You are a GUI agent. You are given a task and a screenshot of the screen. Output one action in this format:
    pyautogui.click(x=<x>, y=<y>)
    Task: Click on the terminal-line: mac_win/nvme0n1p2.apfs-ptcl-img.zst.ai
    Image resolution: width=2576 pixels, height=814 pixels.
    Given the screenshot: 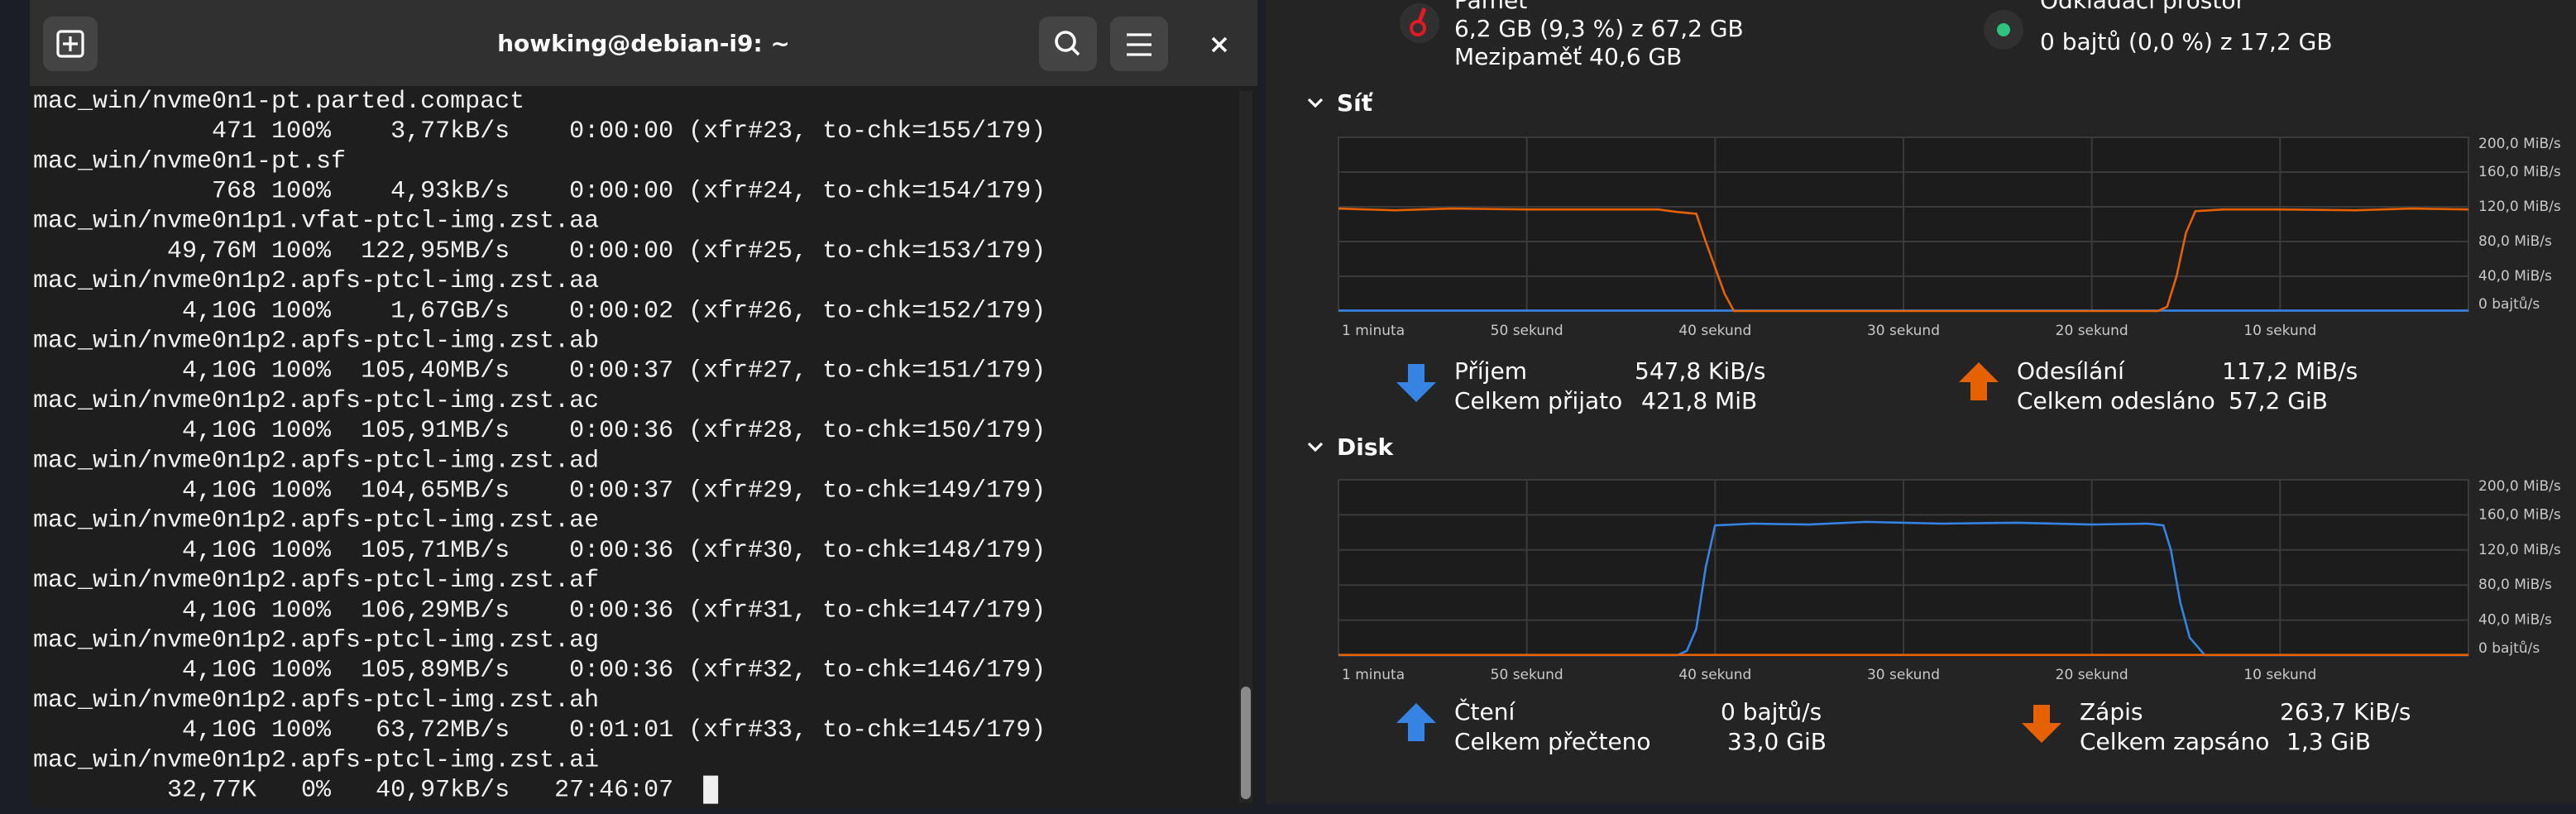 What is the action you would take?
    pyautogui.click(x=316, y=760)
    